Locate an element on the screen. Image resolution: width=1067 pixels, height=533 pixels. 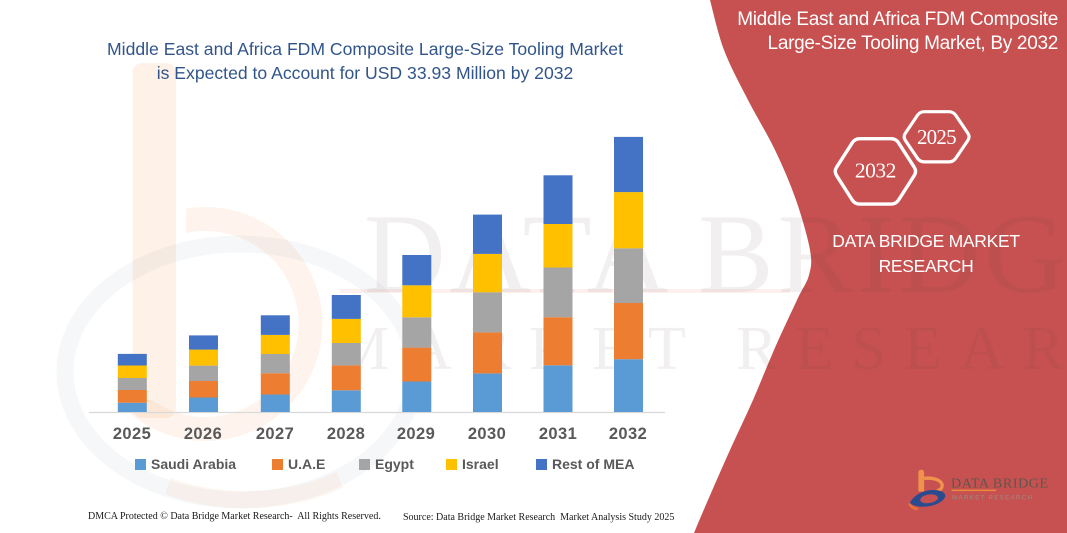
svg-text: MARKET RESEARCH is located at coordinates (992, 498).